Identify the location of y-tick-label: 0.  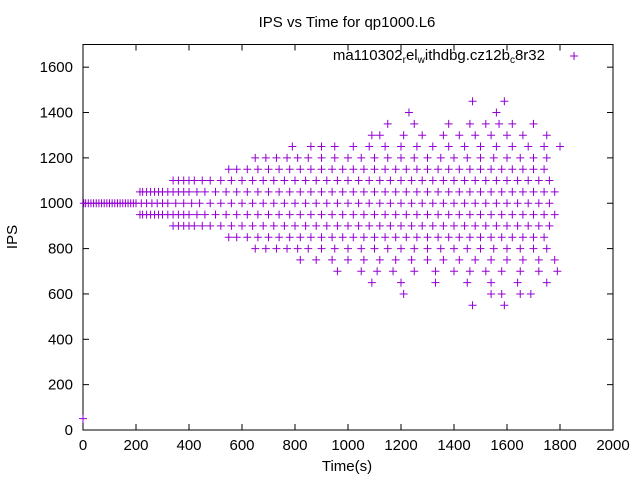
(69, 430).